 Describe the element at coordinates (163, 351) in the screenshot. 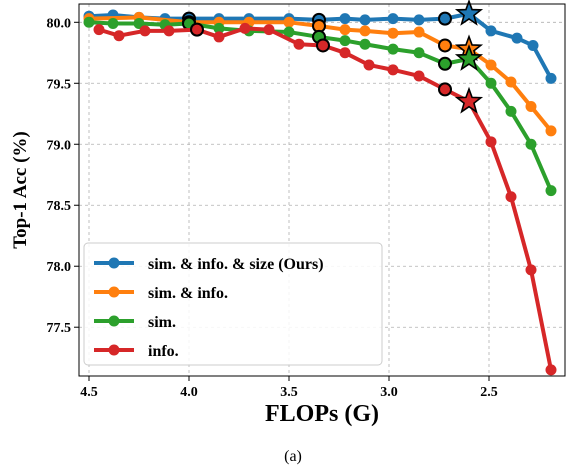

I see `legend-label: info.` at that location.